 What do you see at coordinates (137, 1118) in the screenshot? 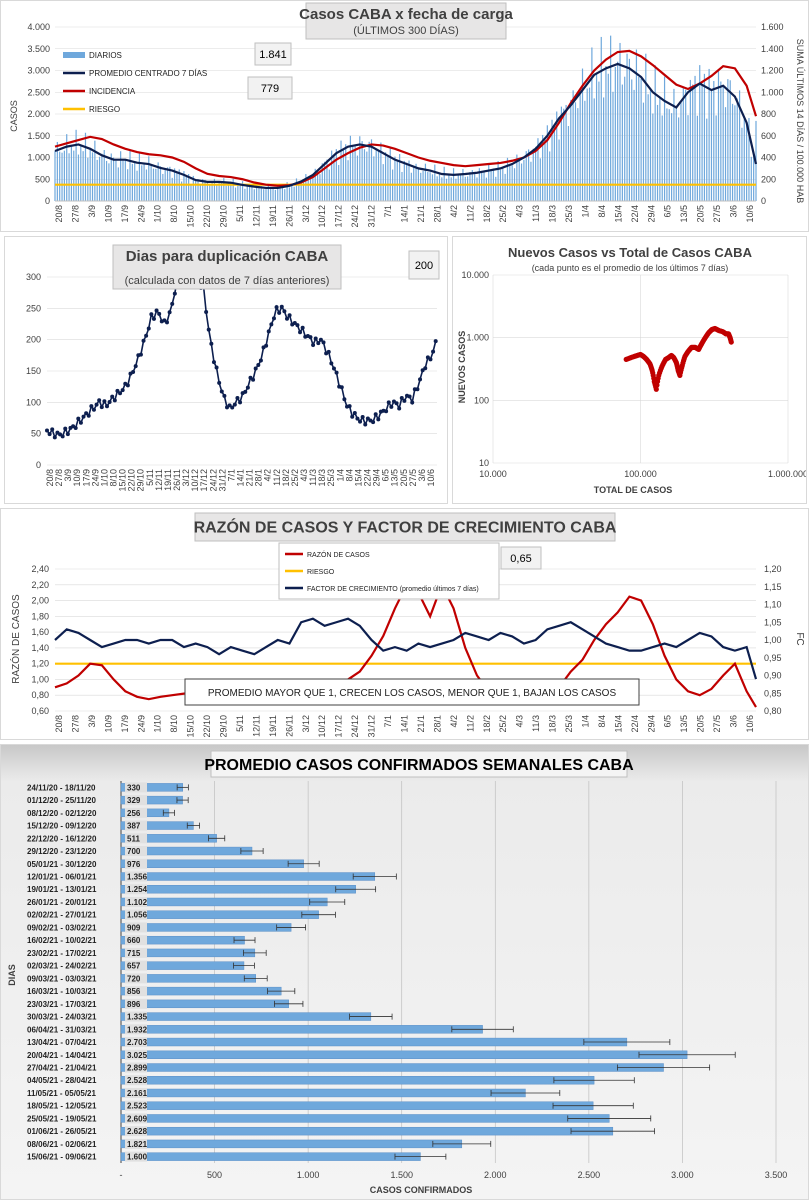
I see `data-label: 2.609` at bounding box center [137, 1118].